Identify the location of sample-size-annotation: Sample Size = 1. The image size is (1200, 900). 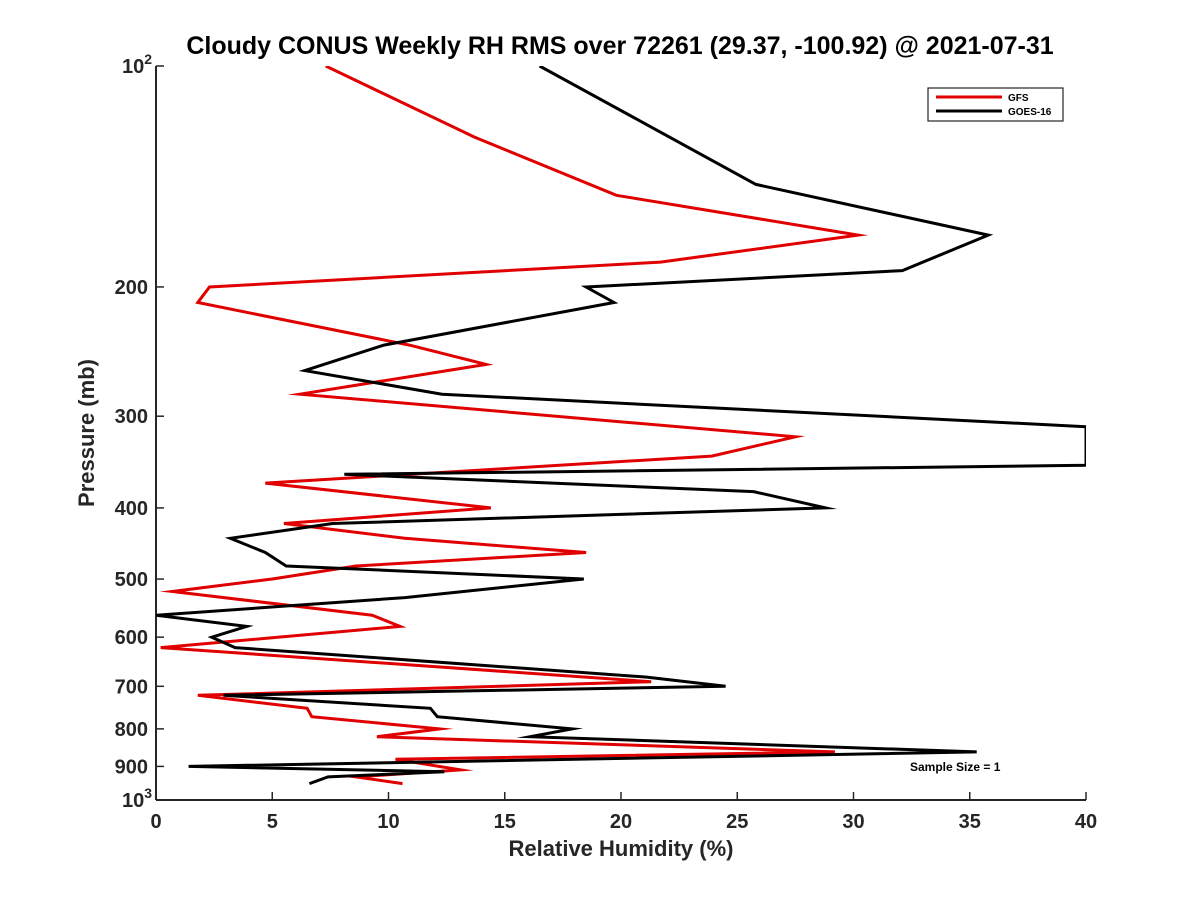
(955, 767).